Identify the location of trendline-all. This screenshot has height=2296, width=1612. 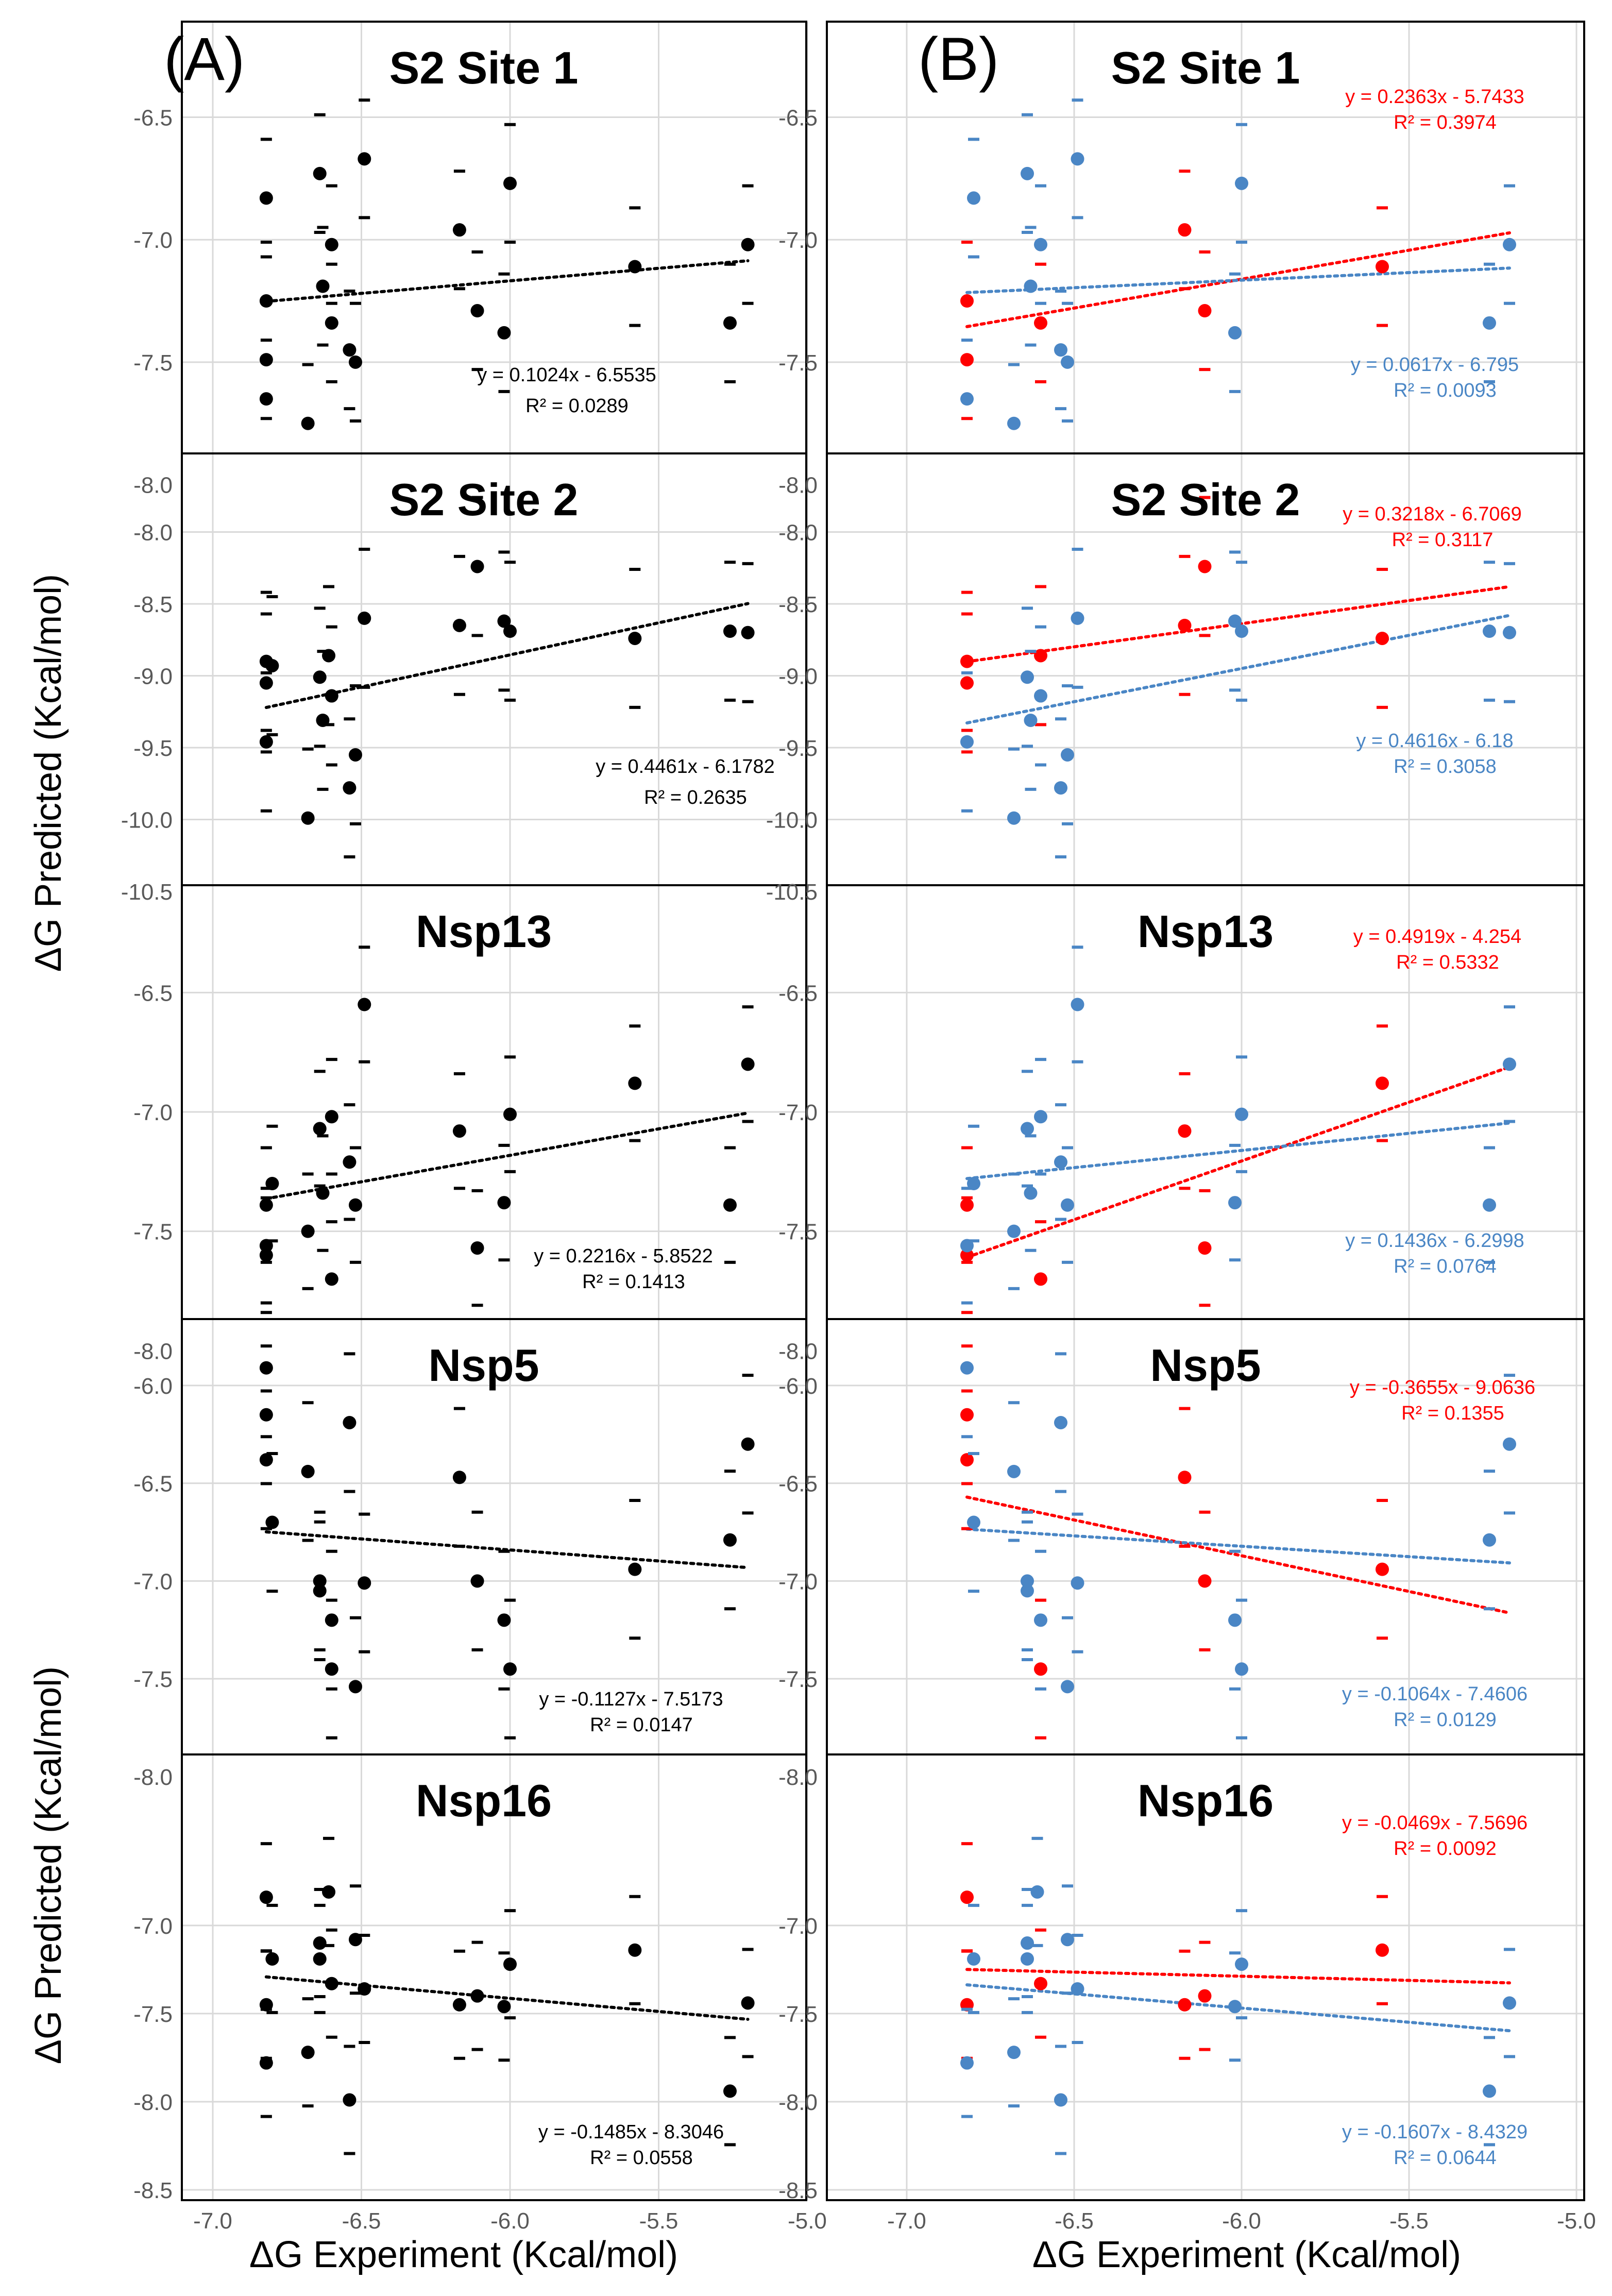
(507, 1549).